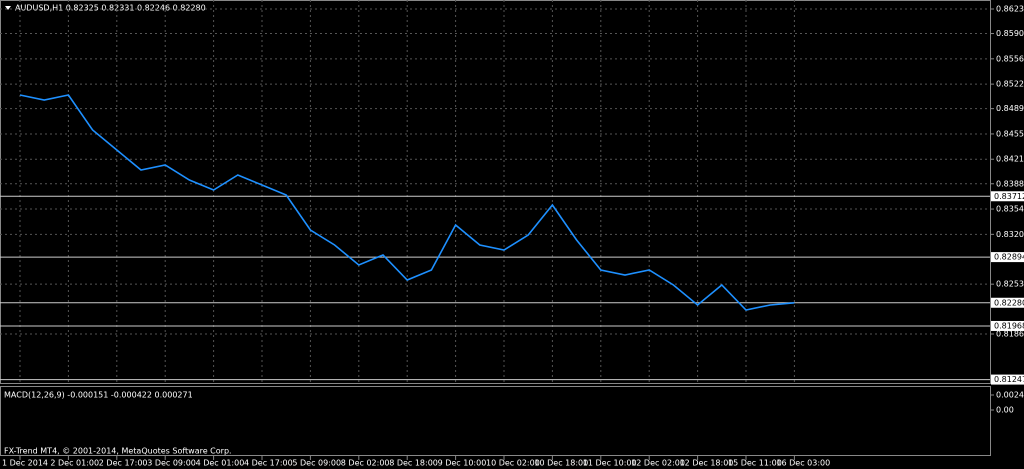 The width and height of the screenshot is (1024, 469). I want to click on x-tick-label: 4 Dec 01:00, so click(220, 463).